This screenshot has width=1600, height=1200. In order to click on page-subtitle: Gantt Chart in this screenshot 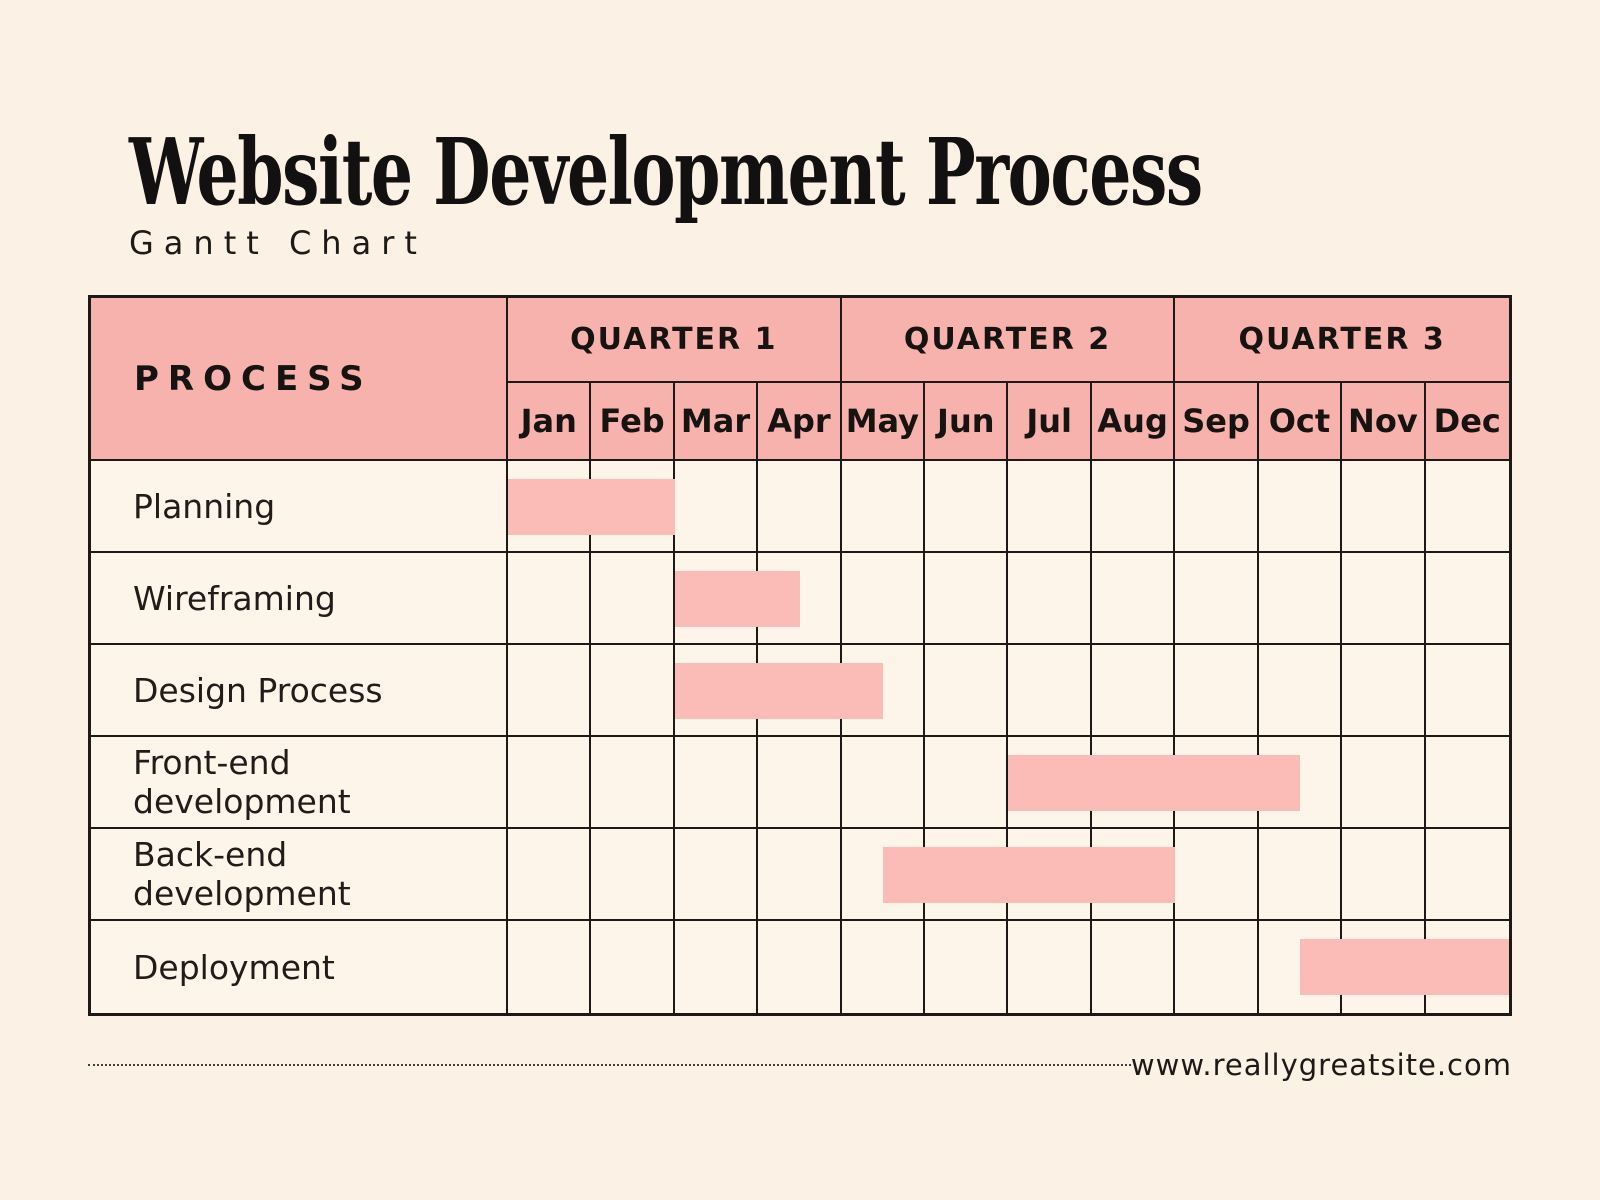, I will do `click(278, 243)`.